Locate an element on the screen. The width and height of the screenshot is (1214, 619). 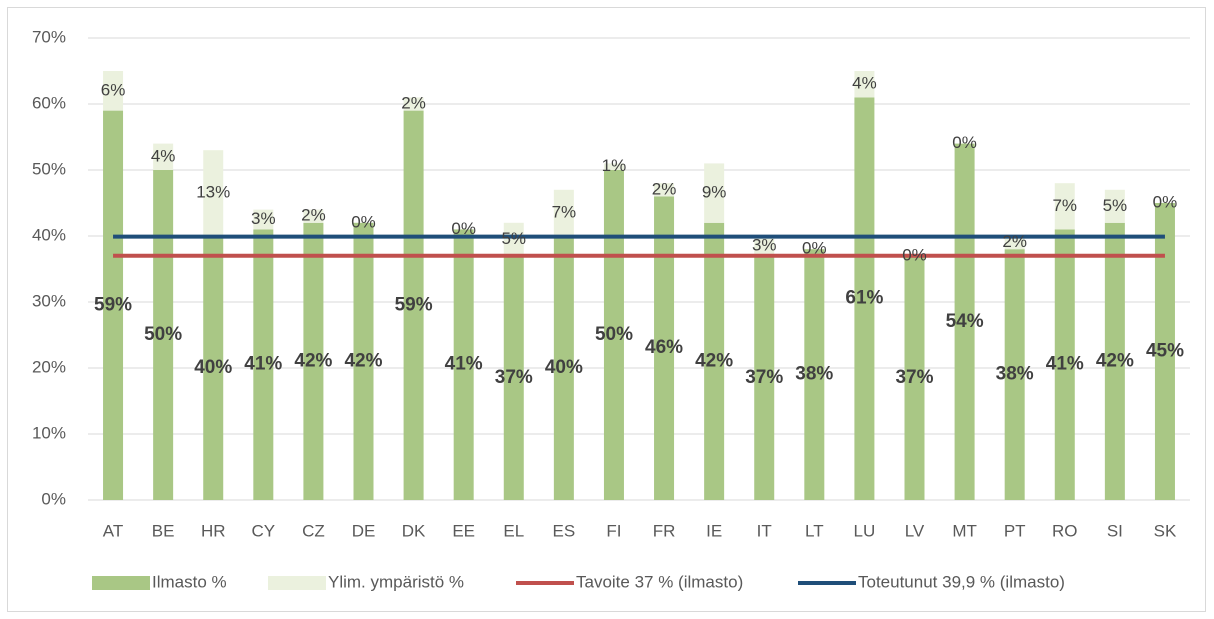
x-tick-label: IT is located at coordinates (764, 530).